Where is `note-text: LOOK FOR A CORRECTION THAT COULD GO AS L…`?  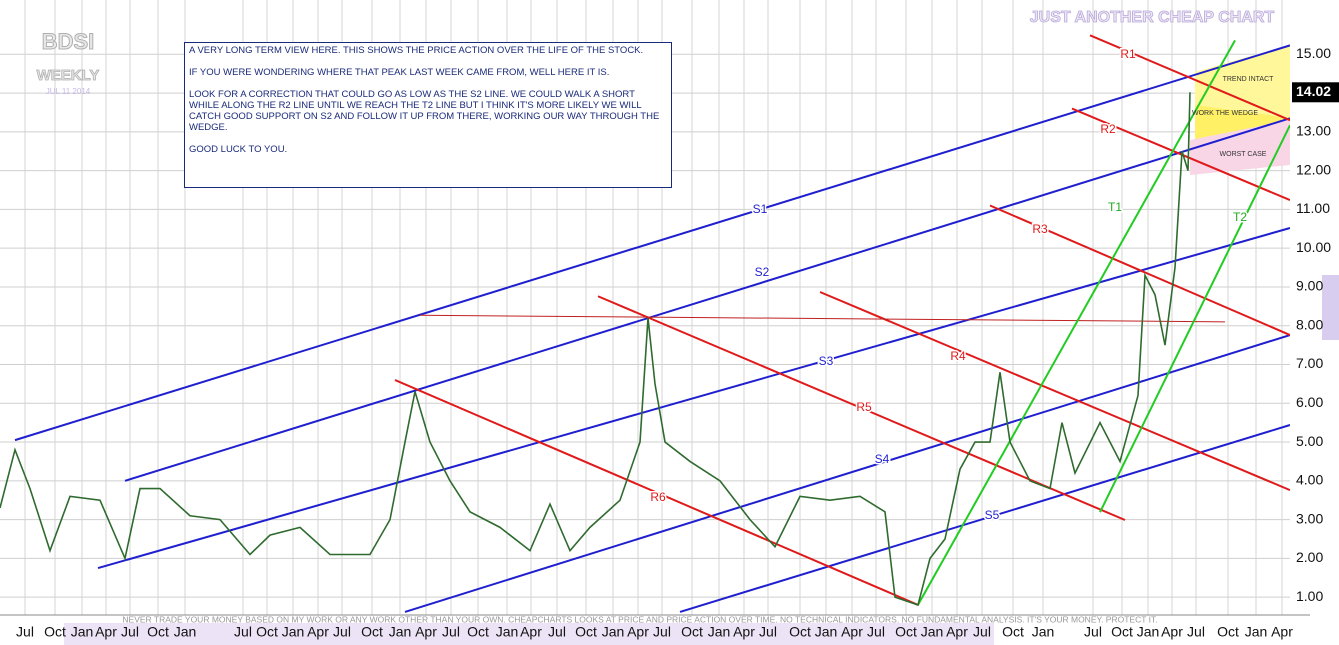 note-text: LOOK FOR A CORRECTION THAT COULD GO AS L… is located at coordinates (424, 111).